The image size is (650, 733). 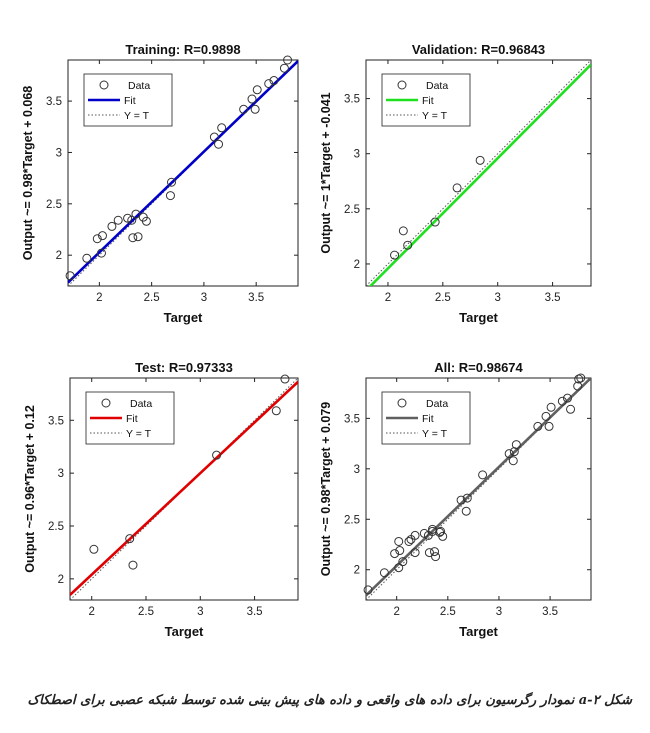 What do you see at coordinates (357, 155) in the screenshot?
I see `y-tick-label: 3` at bounding box center [357, 155].